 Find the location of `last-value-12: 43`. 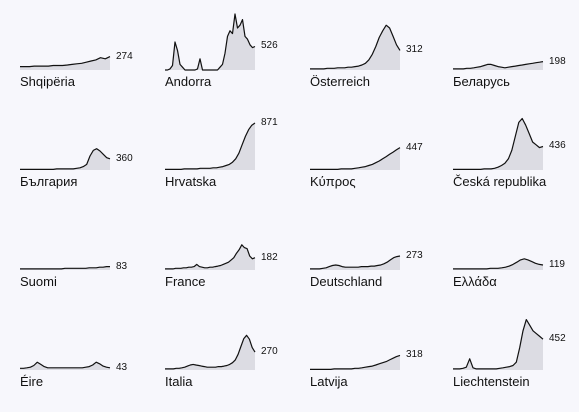

last-value-12: 43 is located at coordinates (122, 367).